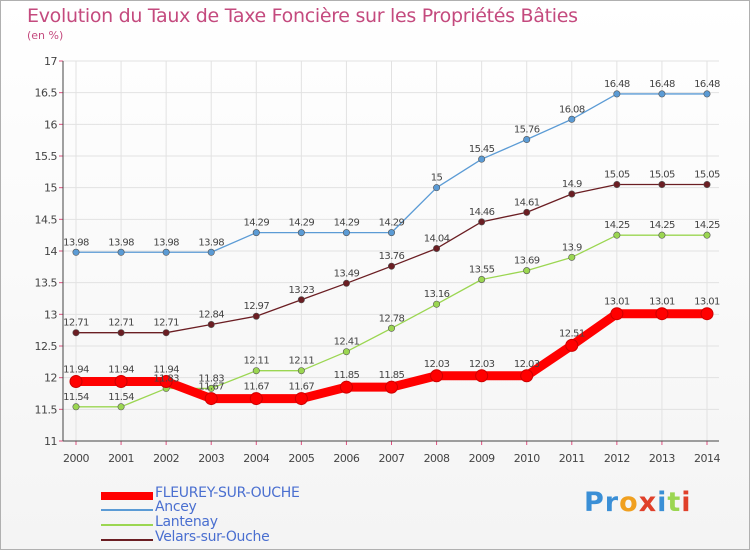  Describe the element at coordinates (301, 458) in the screenshot. I see `x-tick-label: 2005` at that location.